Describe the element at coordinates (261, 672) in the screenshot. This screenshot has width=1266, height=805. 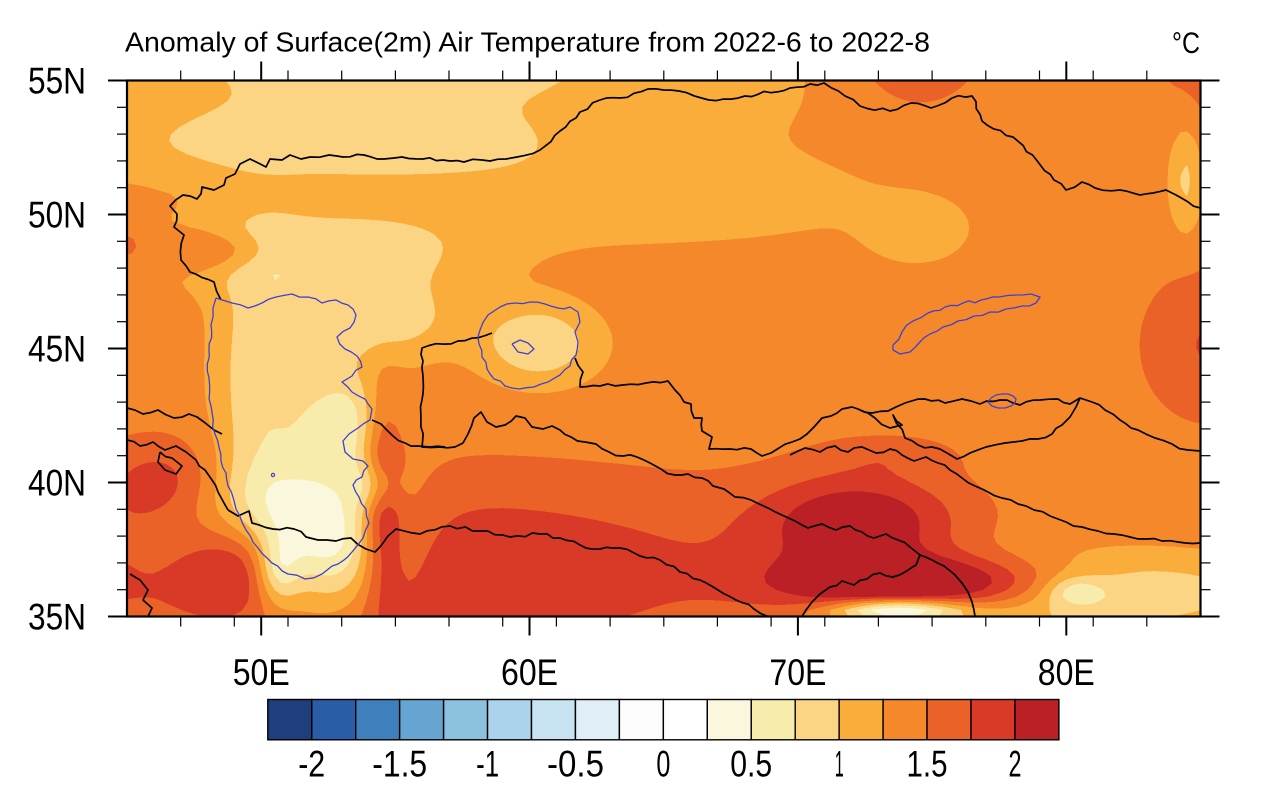
I see `svg-text: 50E` at that location.